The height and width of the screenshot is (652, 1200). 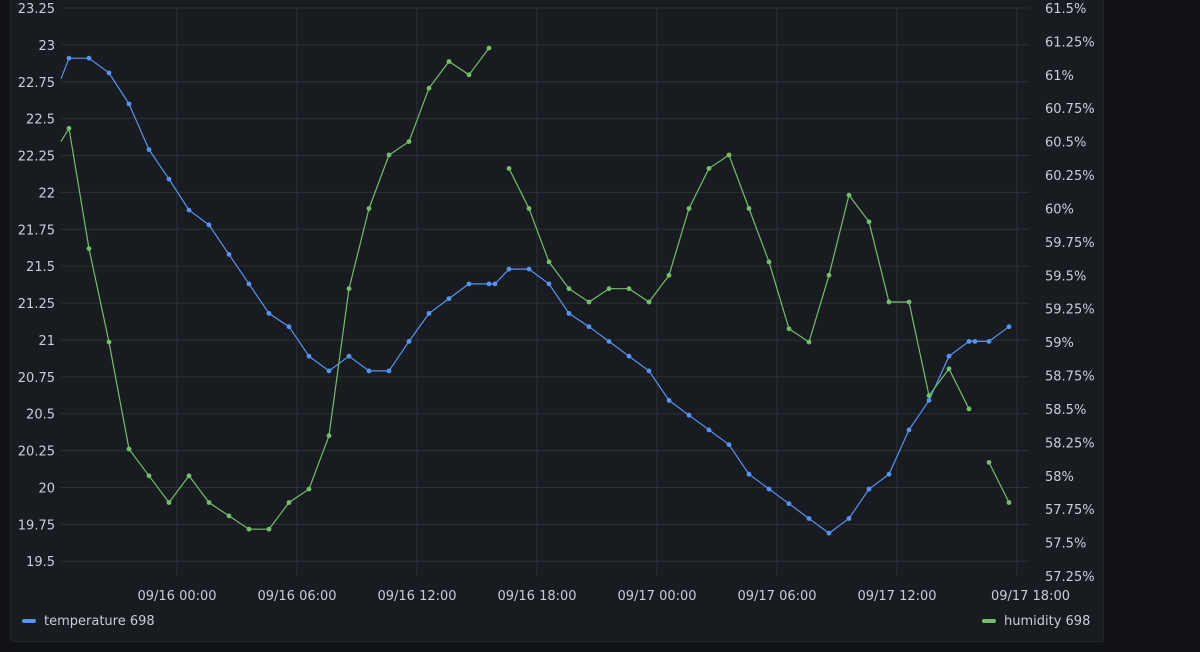 What do you see at coordinates (1059, 76) in the screenshot?
I see `right-tick-label: 61%` at bounding box center [1059, 76].